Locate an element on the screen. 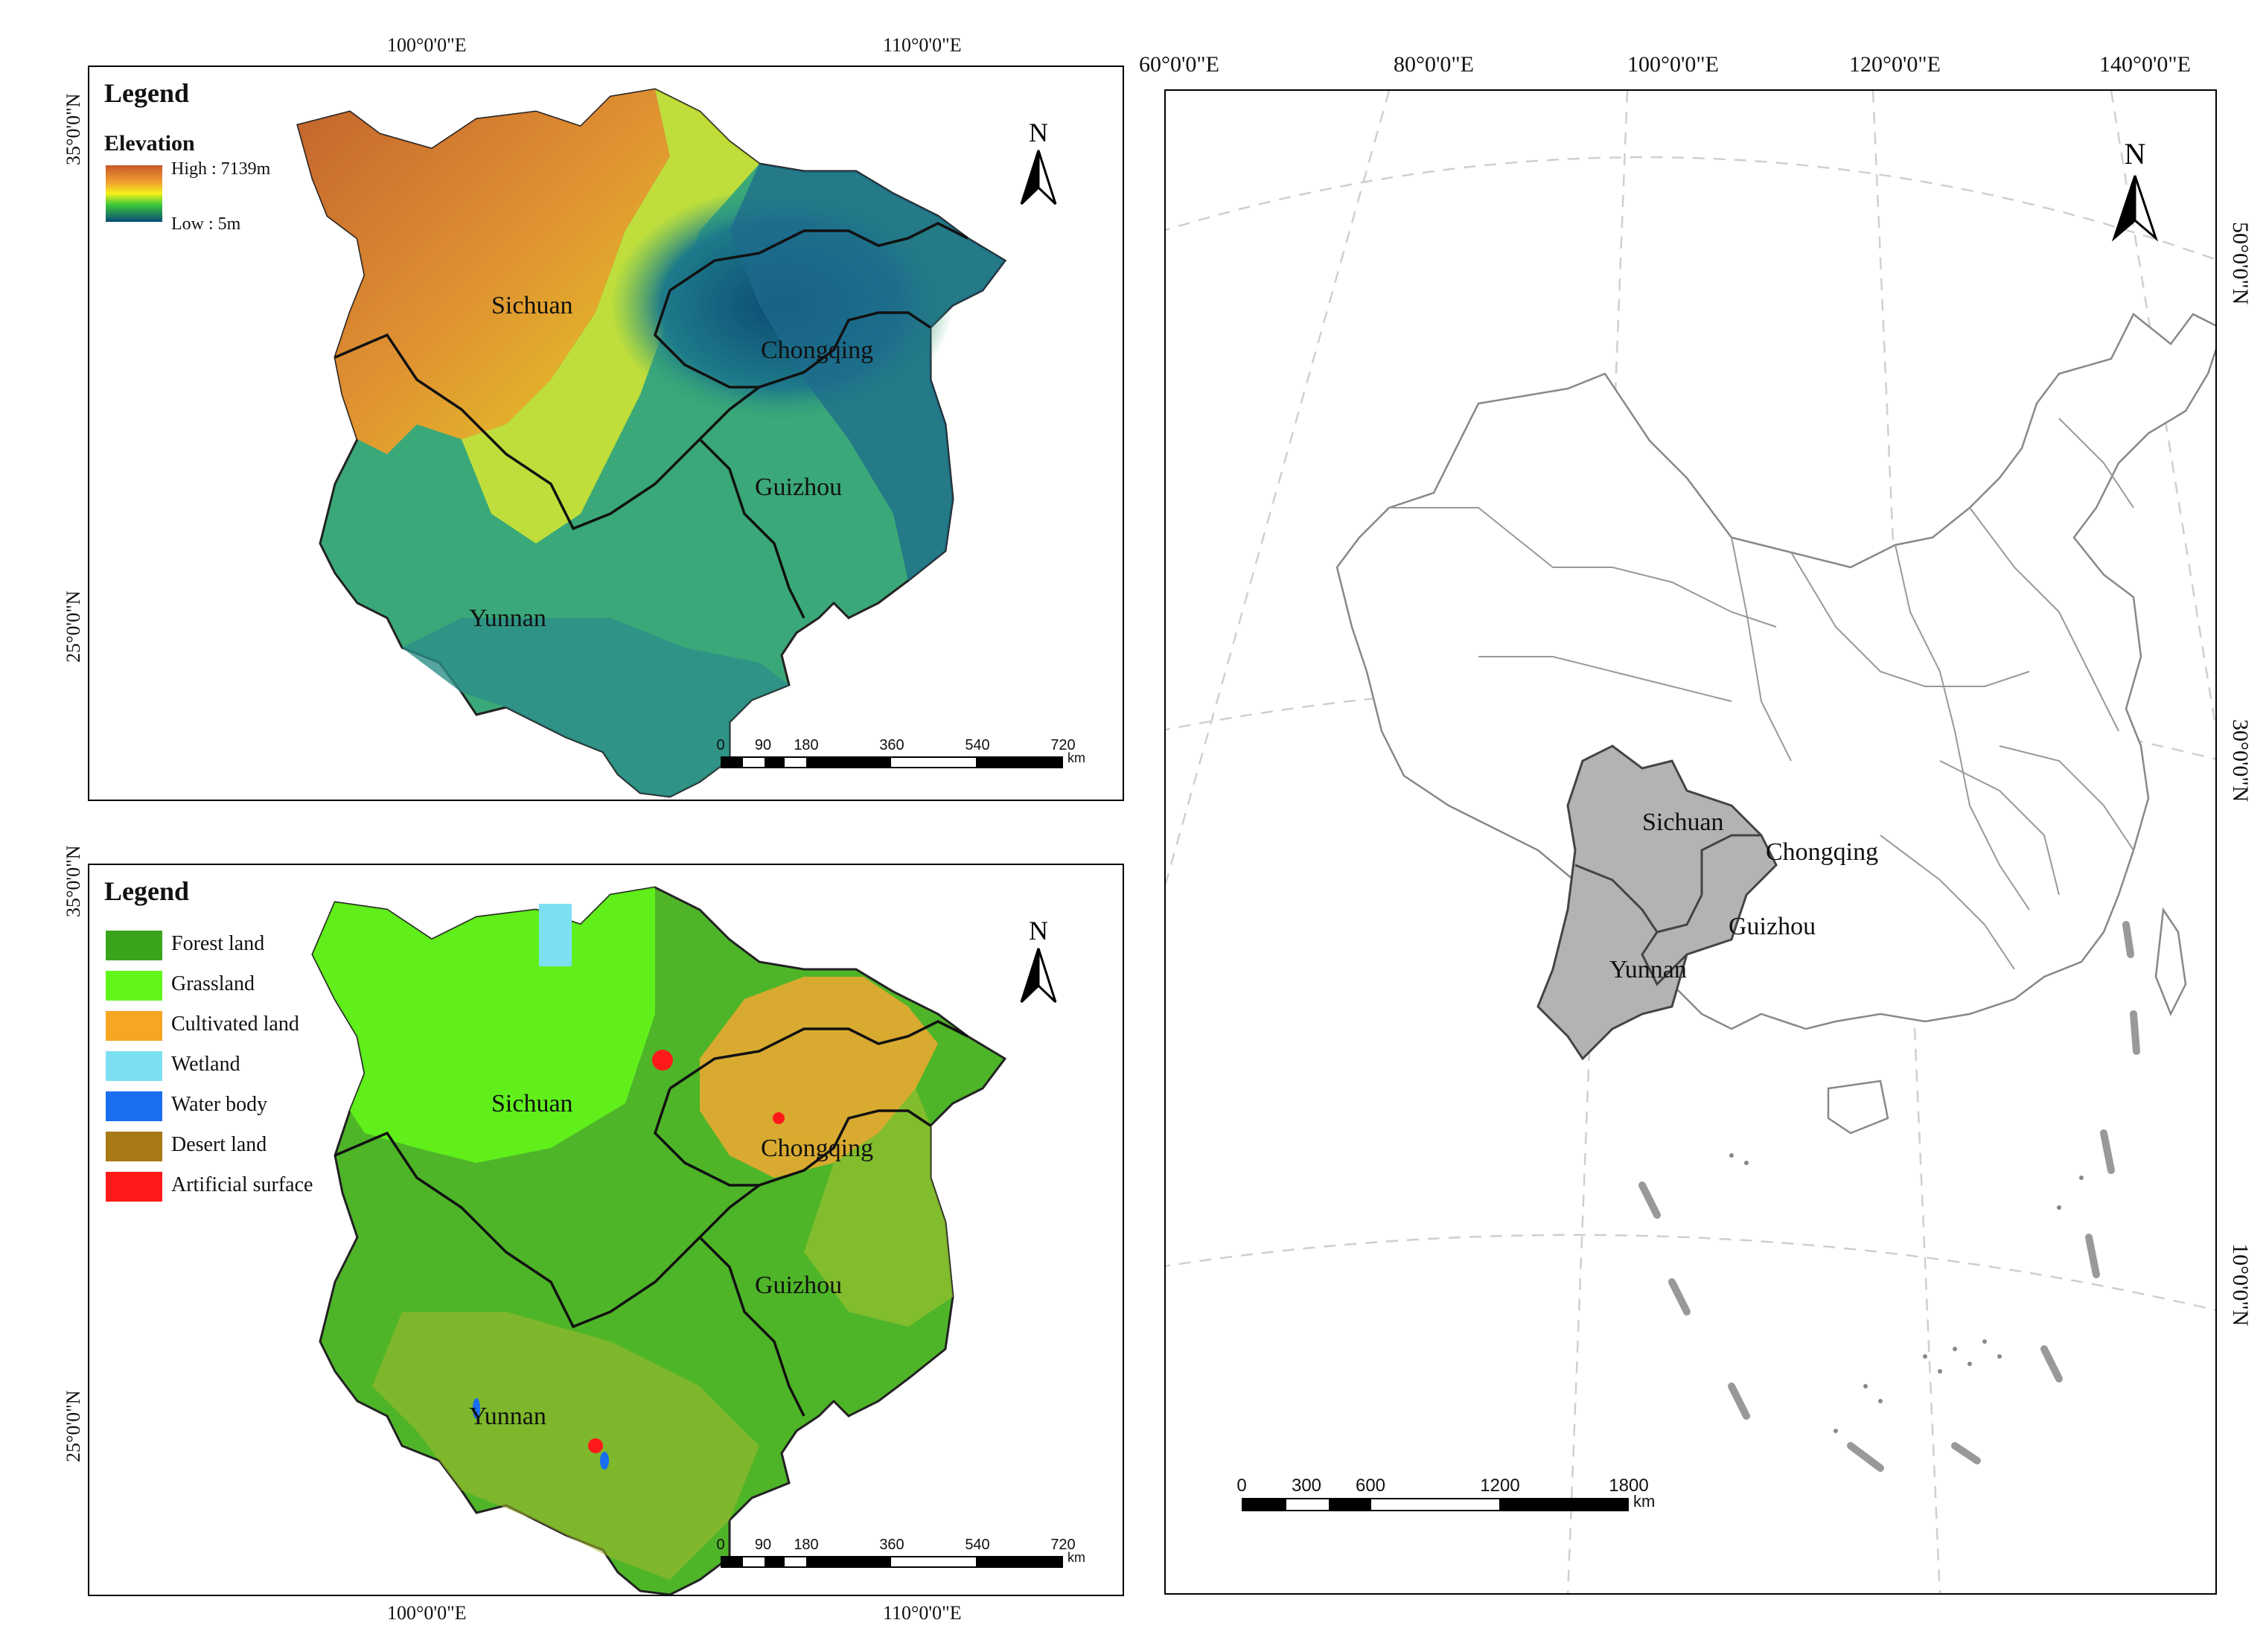  lu-province-borders is located at coordinates (651, 1218).